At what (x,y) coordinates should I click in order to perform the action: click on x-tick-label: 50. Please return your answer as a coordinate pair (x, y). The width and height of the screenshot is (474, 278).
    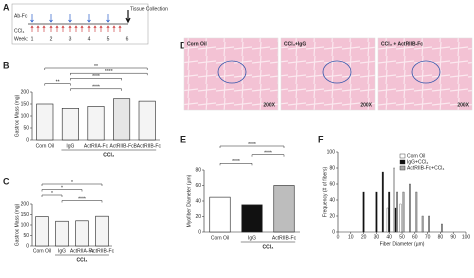
    Looking at the image, I should click on (402, 237).